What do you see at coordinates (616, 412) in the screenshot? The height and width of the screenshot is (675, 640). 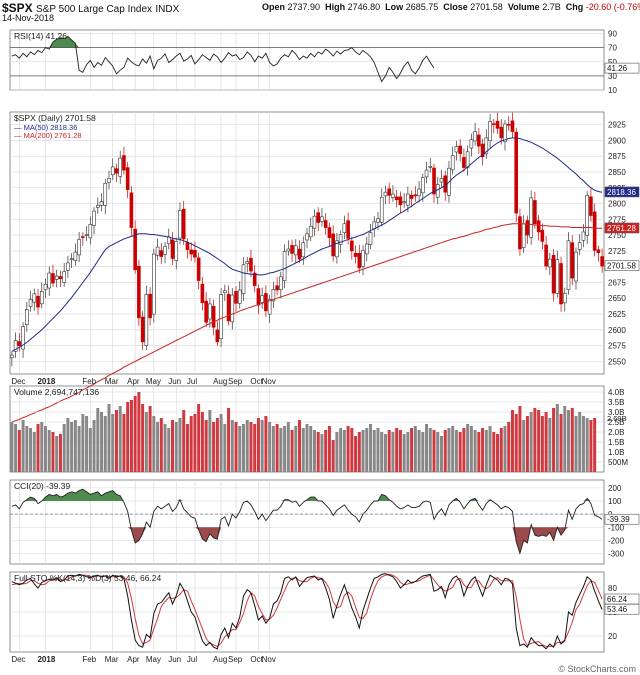 I see `volume-ytick-label: 3.0B` at bounding box center [616, 412].